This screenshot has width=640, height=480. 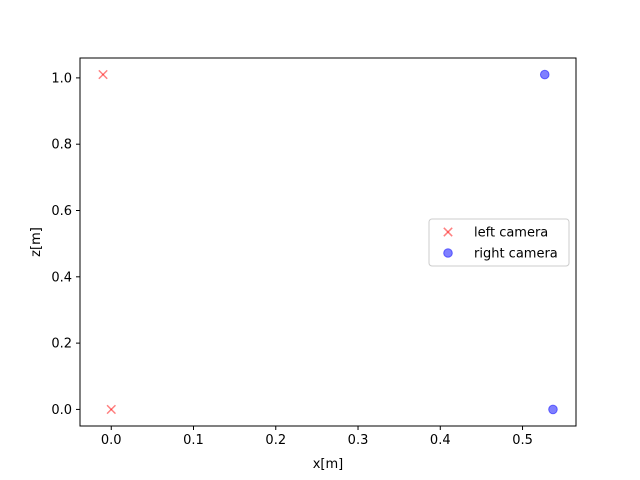 What do you see at coordinates (358, 440) in the screenshot?
I see `x-tick-label: 0.3` at bounding box center [358, 440].